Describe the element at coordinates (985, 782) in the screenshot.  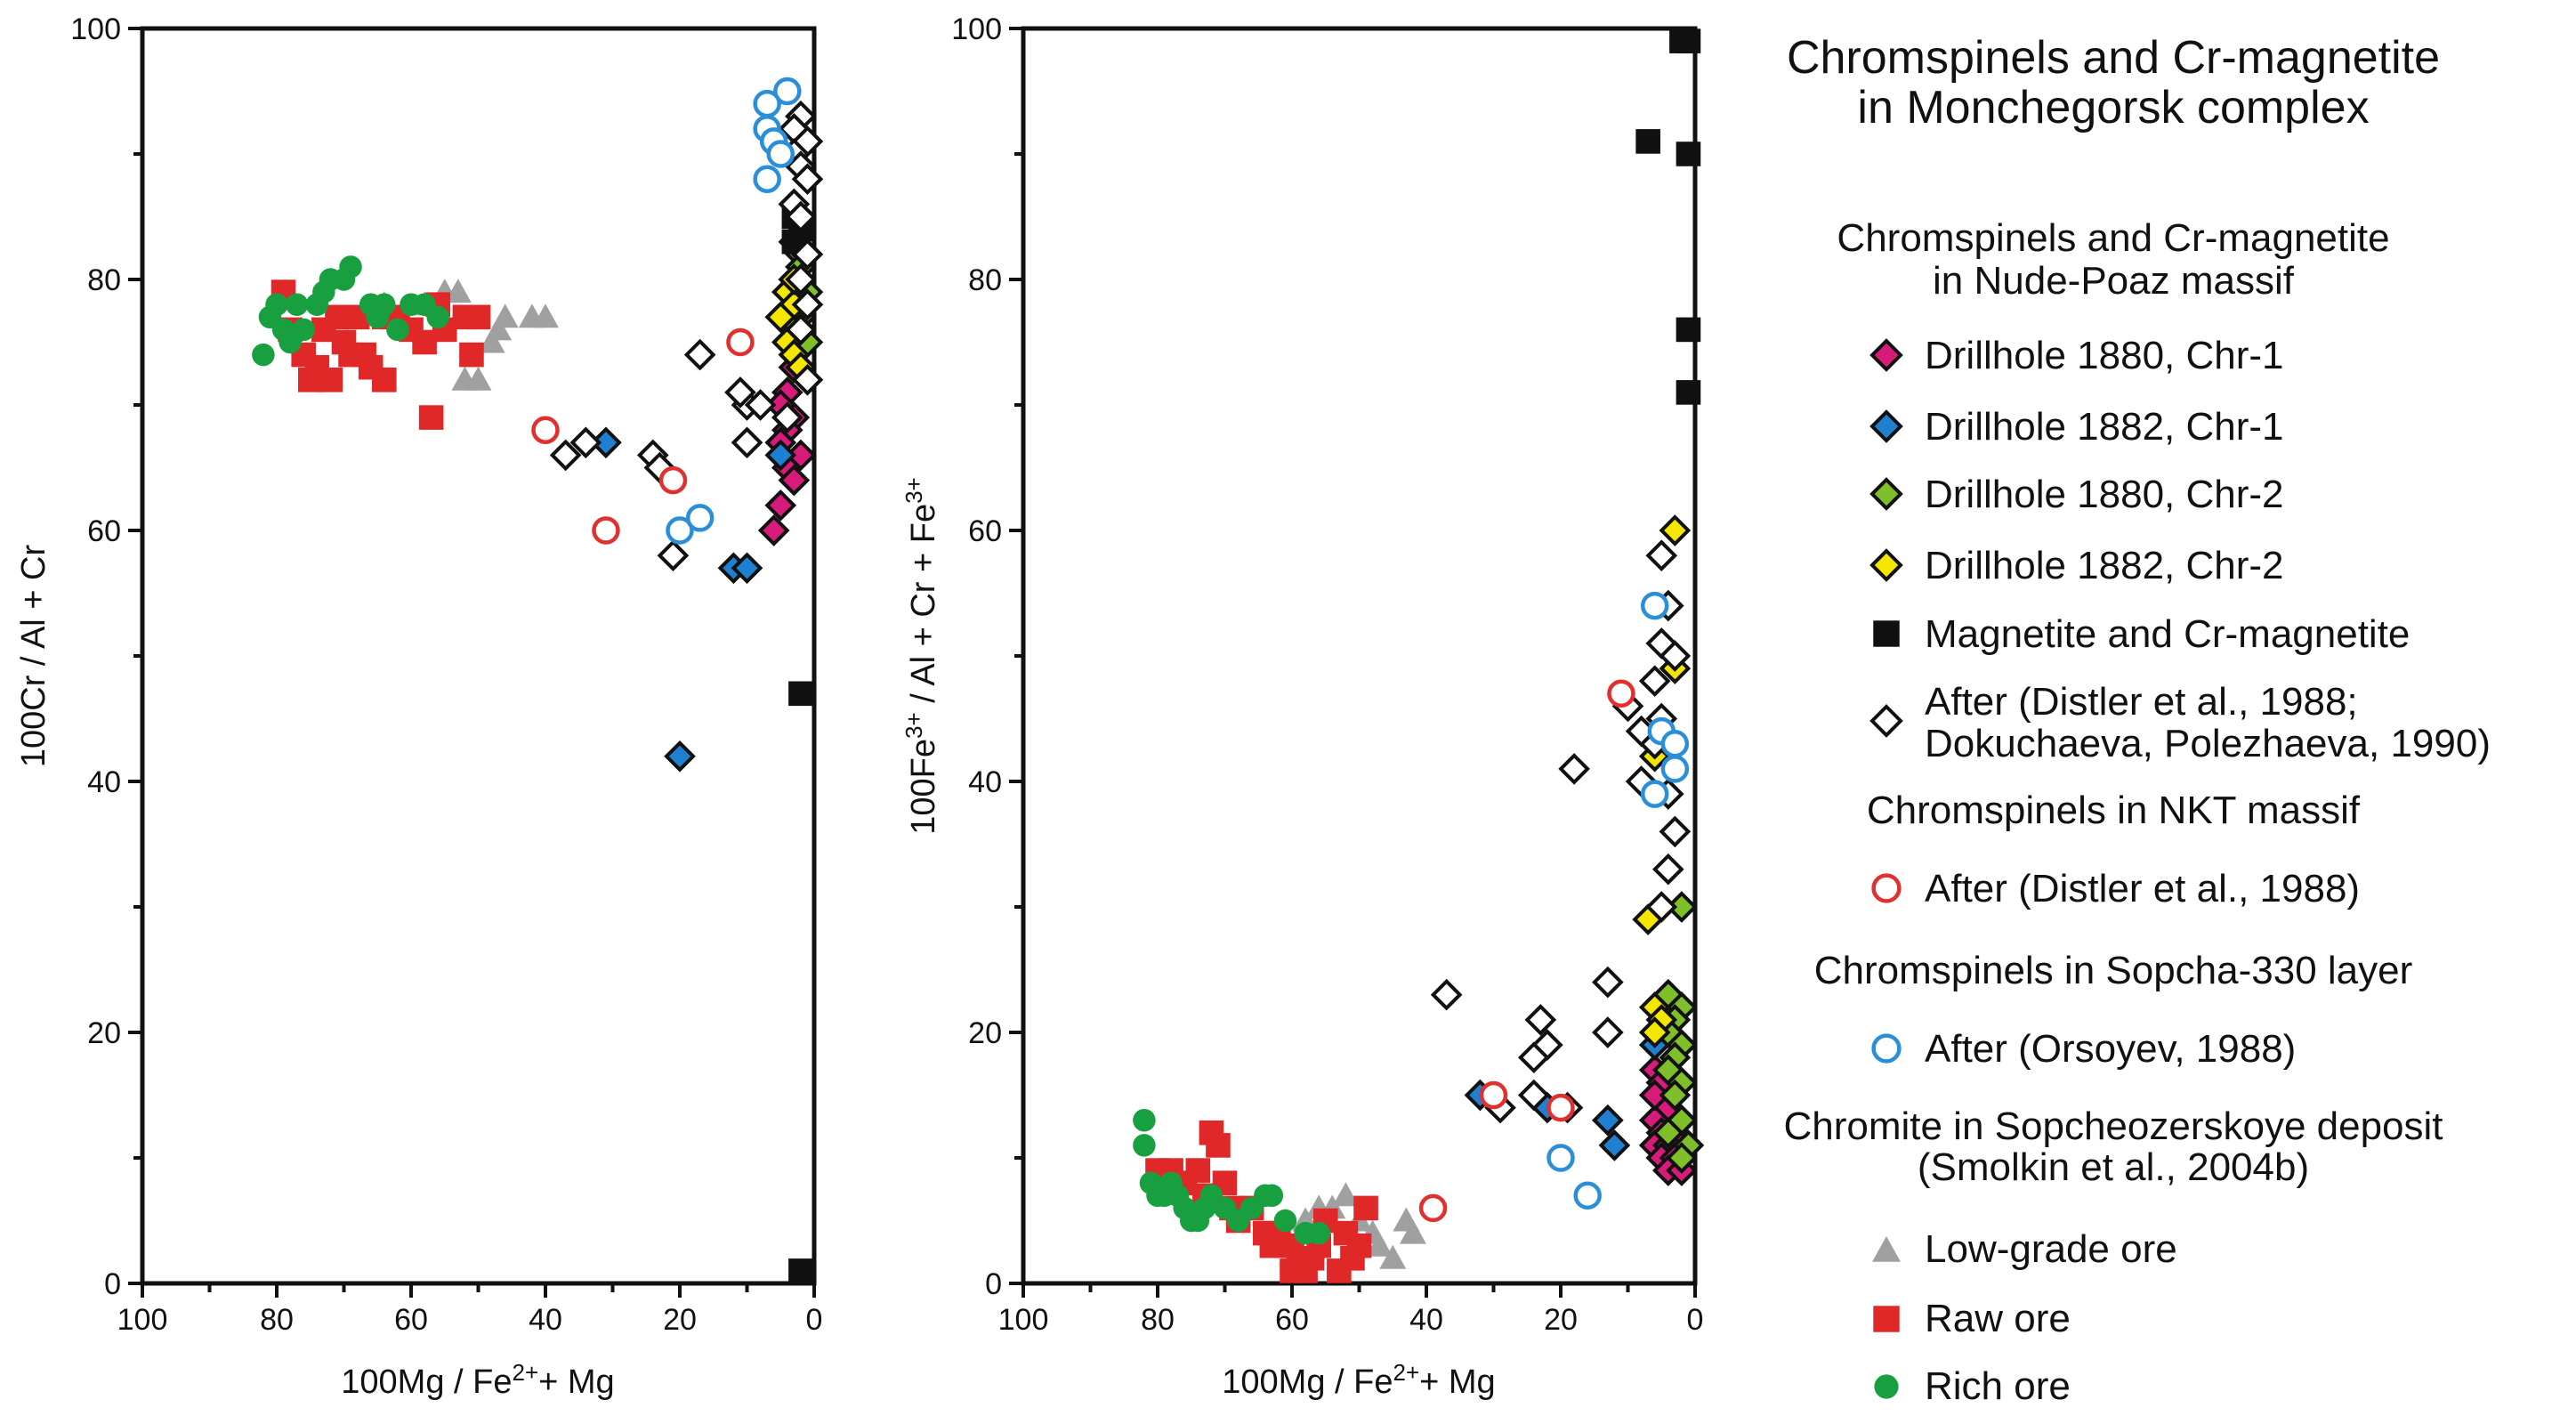
I see `right-ytick-label: 40` at that location.